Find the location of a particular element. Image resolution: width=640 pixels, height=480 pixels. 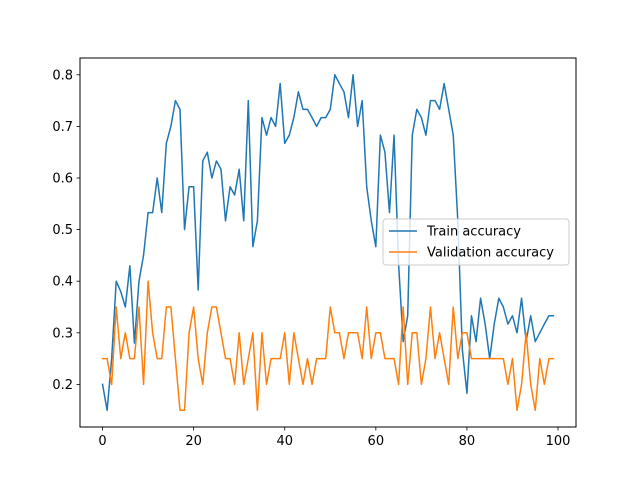

x-tick-label: 60 is located at coordinates (376, 441).